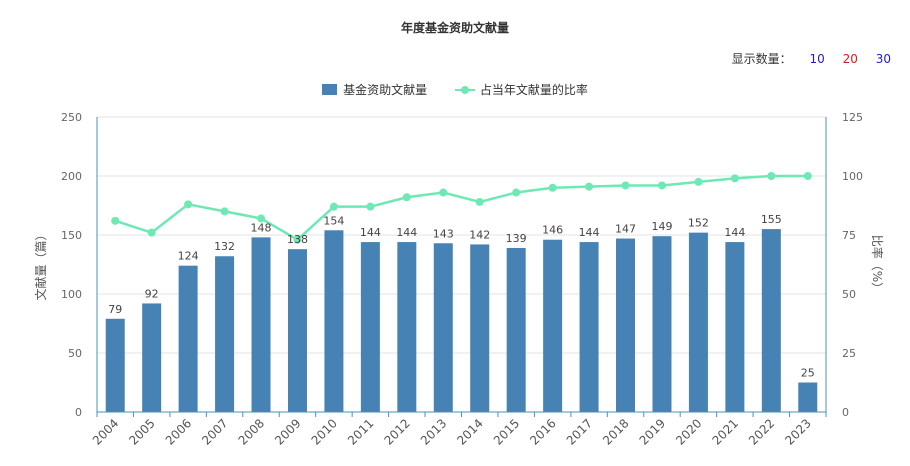  What do you see at coordinates (845, 412) in the screenshot?
I see `y-right-tick-label: 0` at bounding box center [845, 412].